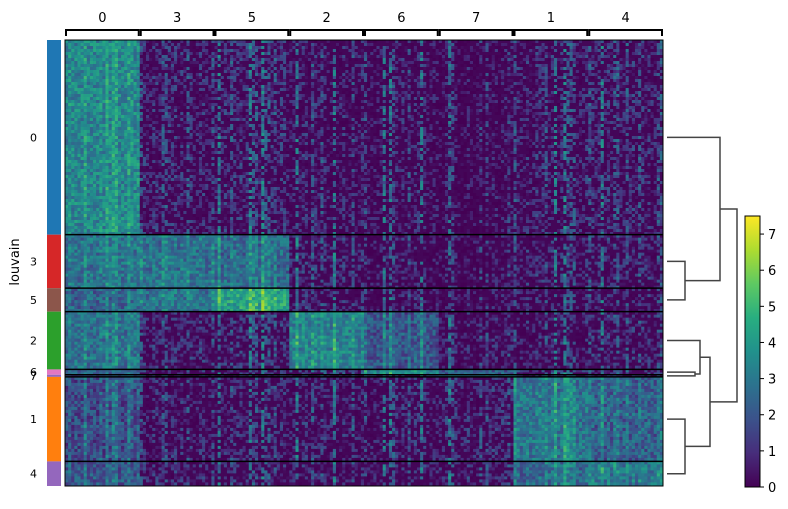 Image resolution: width=788 pixels, height=509 pixels. I want to click on row-group-label: 1, so click(33, 419).